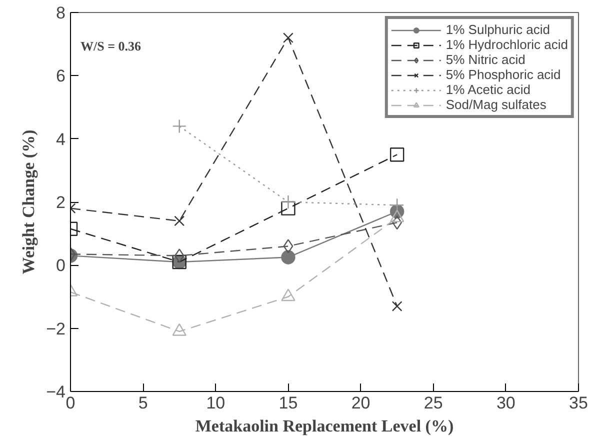  Describe the element at coordinates (324, 426) in the screenshot. I see `x-axis-title: Metakaolin Replacement Level (%)` at that location.